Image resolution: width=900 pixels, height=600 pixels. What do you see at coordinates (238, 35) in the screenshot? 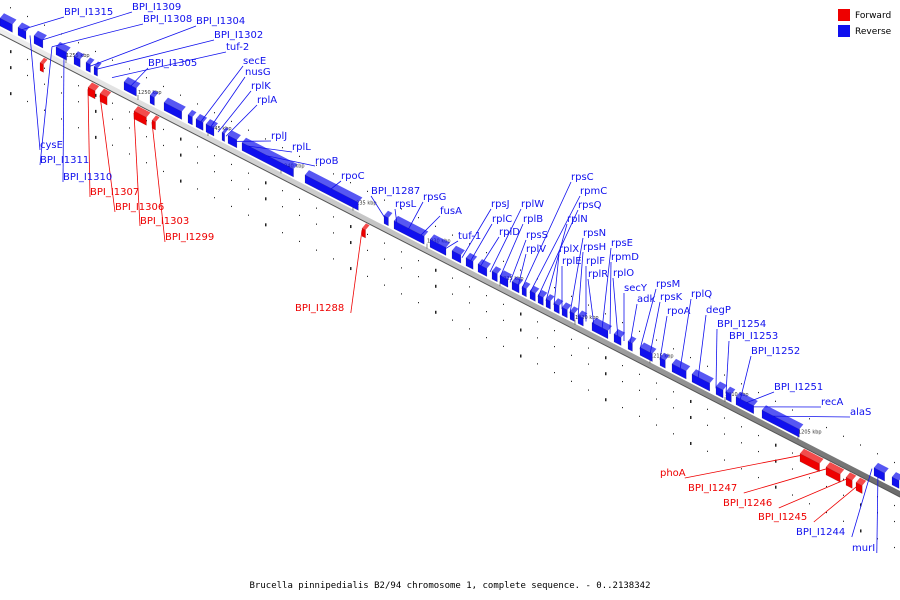
I see `gene-label-bpi-i1302: BPI_I1302` at bounding box center [238, 35].